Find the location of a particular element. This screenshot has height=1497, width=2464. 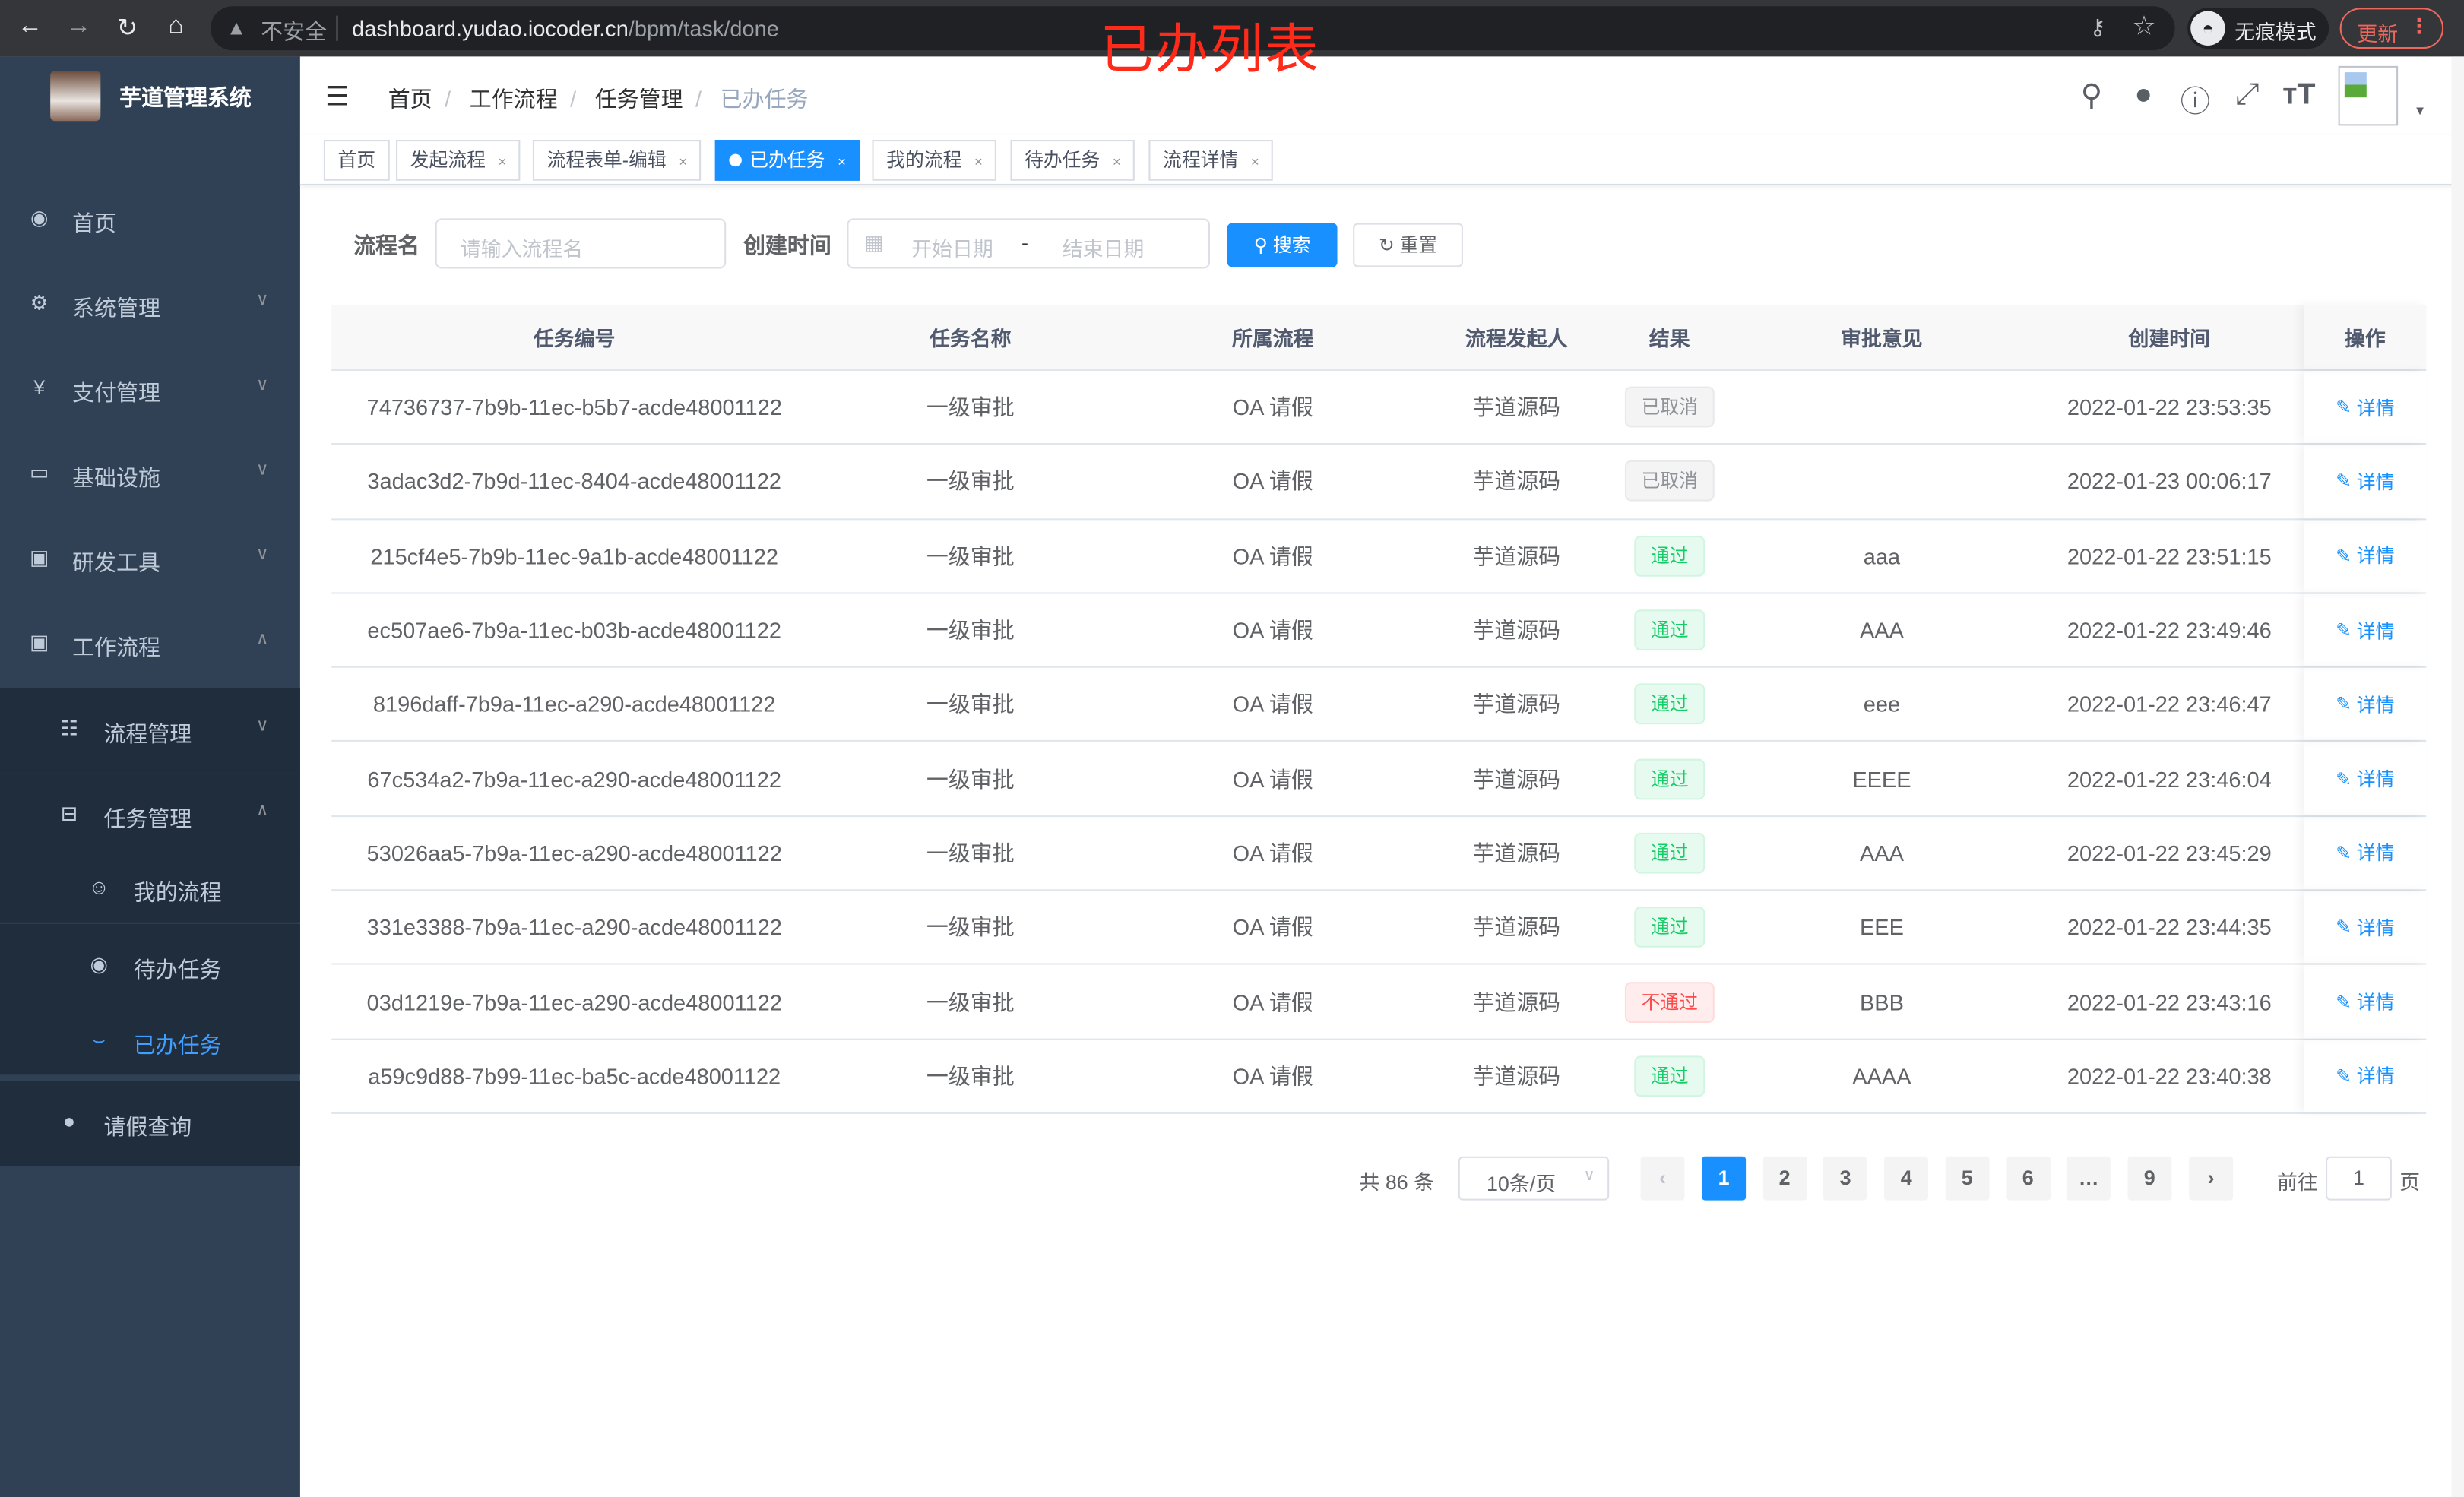

prev-page-button: ‹ is located at coordinates (1663, 1178).